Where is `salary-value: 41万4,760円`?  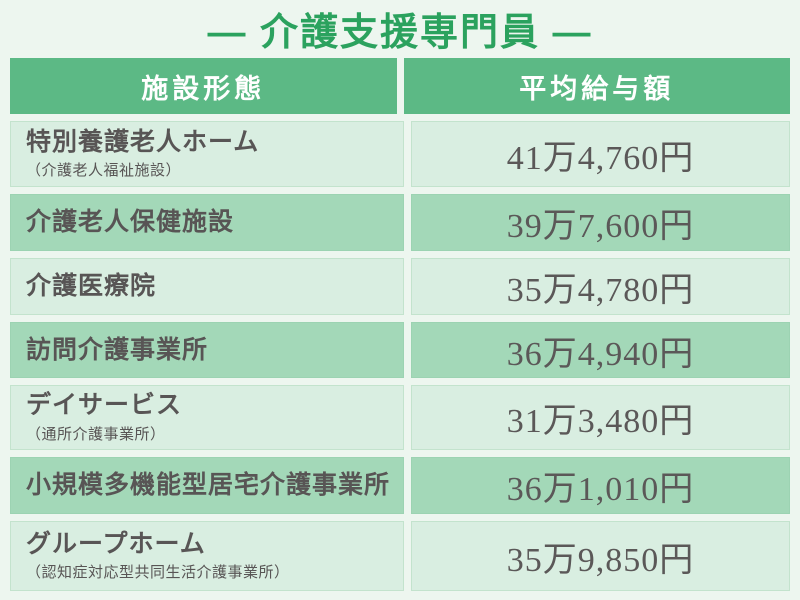 salary-value: 41万4,760円 is located at coordinates (600, 154).